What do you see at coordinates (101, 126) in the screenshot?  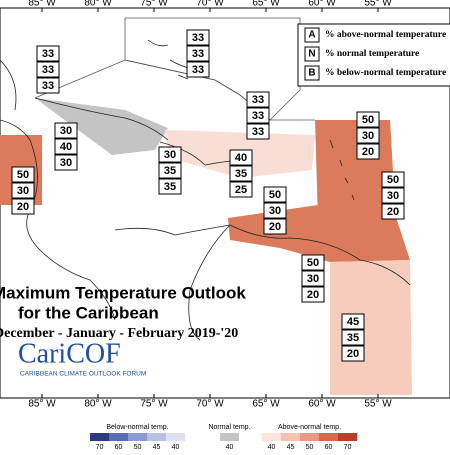 I see `region-fill` at bounding box center [101, 126].